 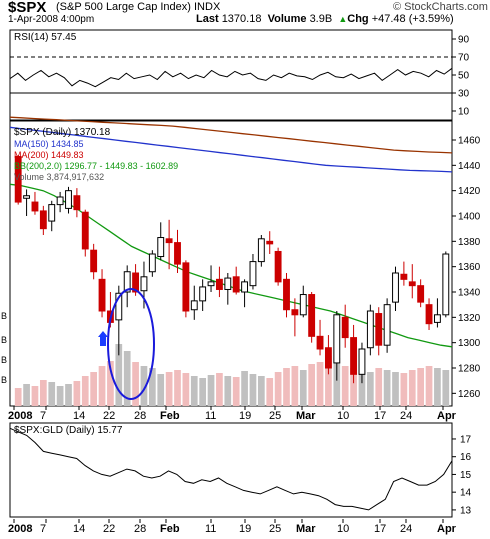 What do you see at coordinates (131, 344) in the screenshot?
I see `annotation-ellipse` at bounding box center [131, 344].